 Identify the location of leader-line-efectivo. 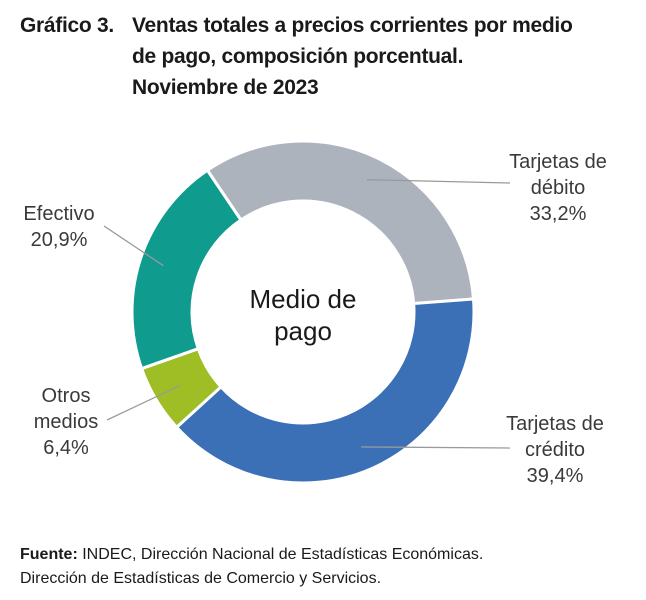
(133, 246).